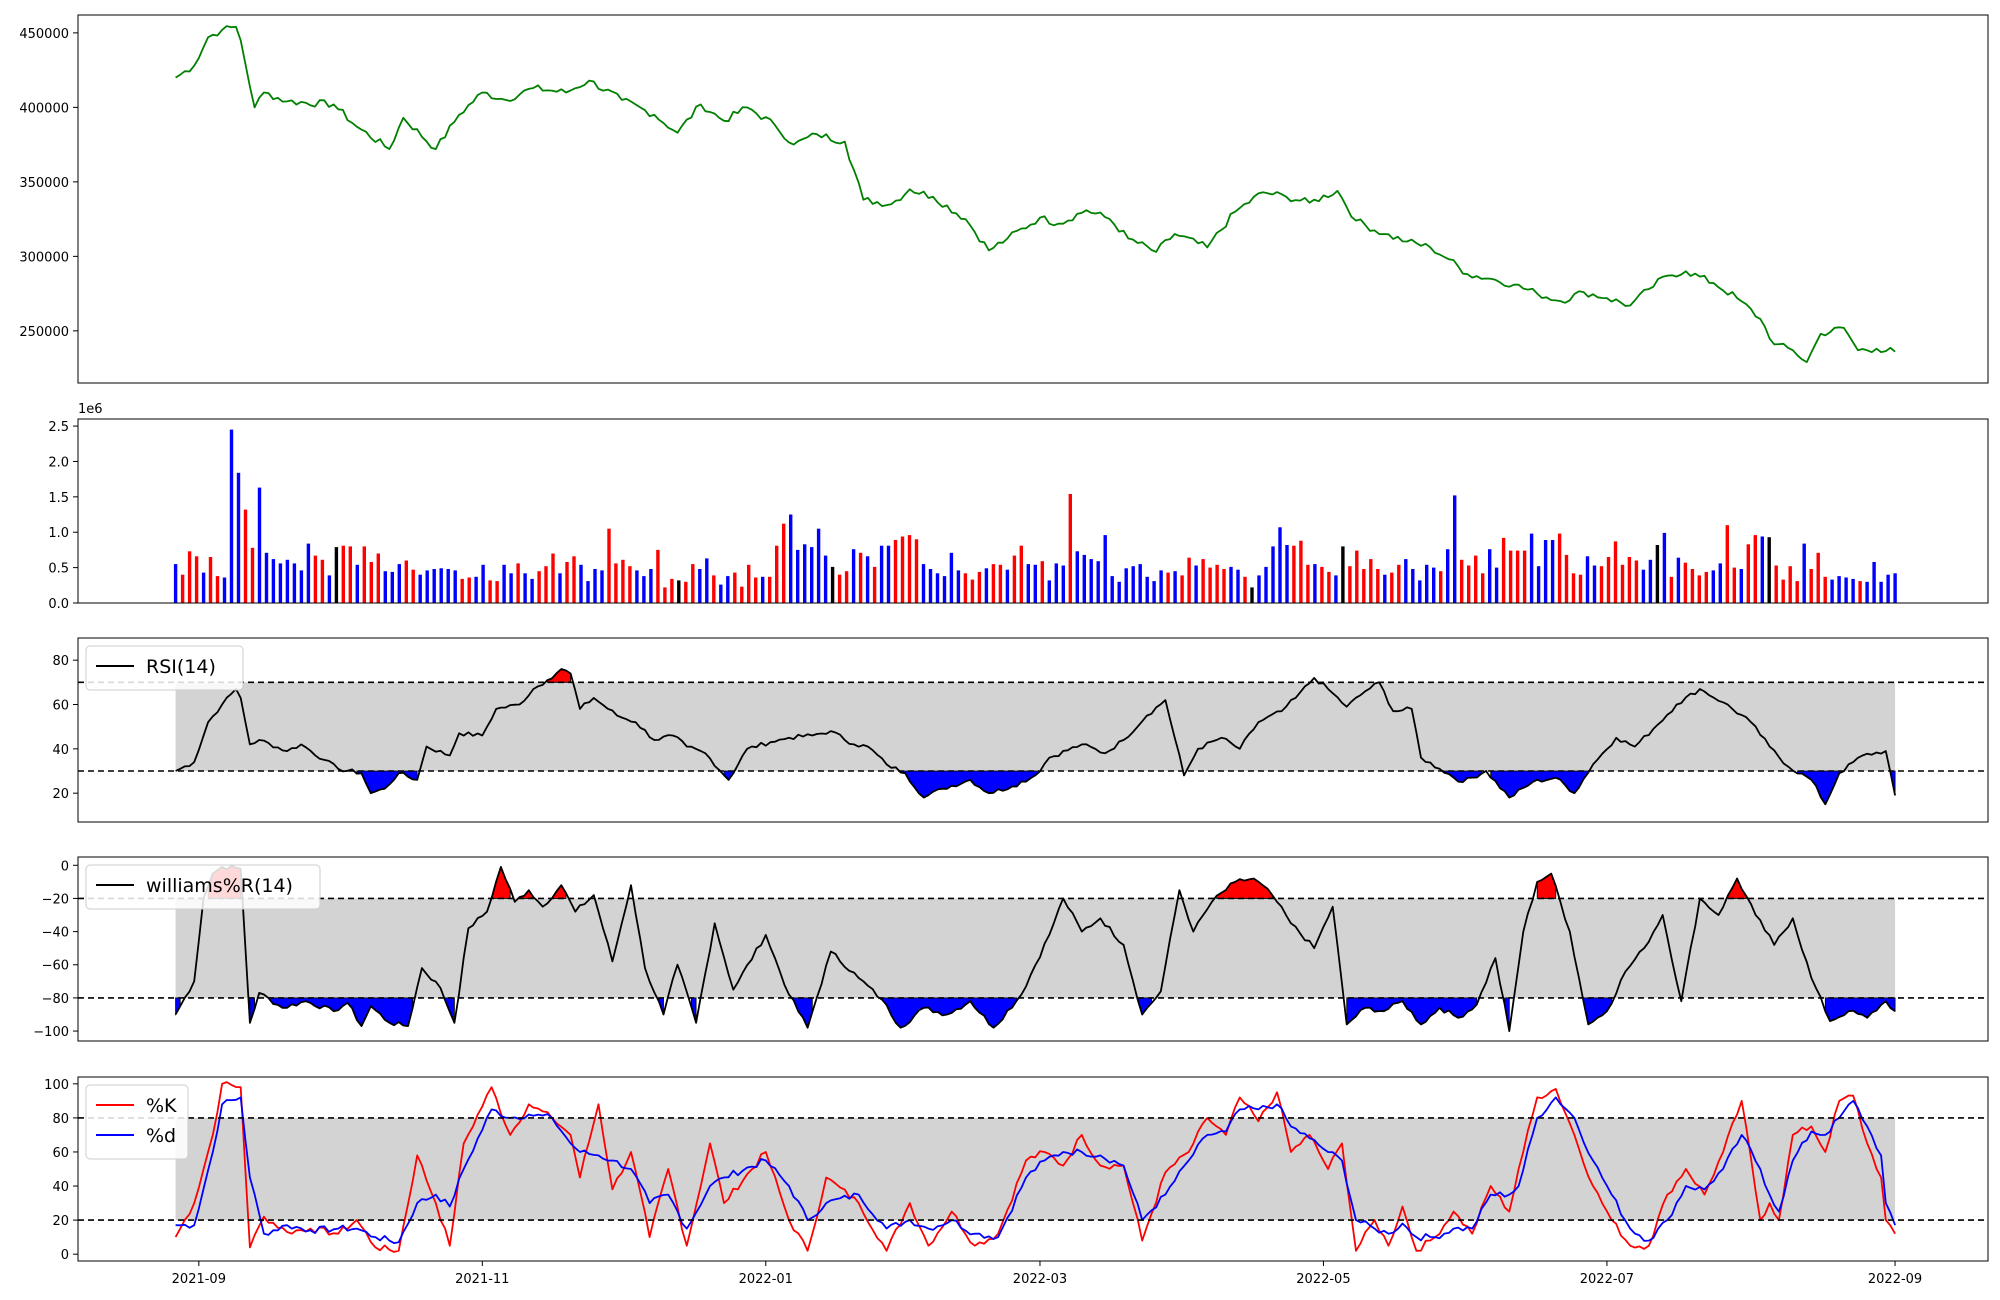 This screenshot has width=2000, height=1300. What do you see at coordinates (1323, 1279) in the screenshot?
I see `xtick-label: 2022-05` at bounding box center [1323, 1279].